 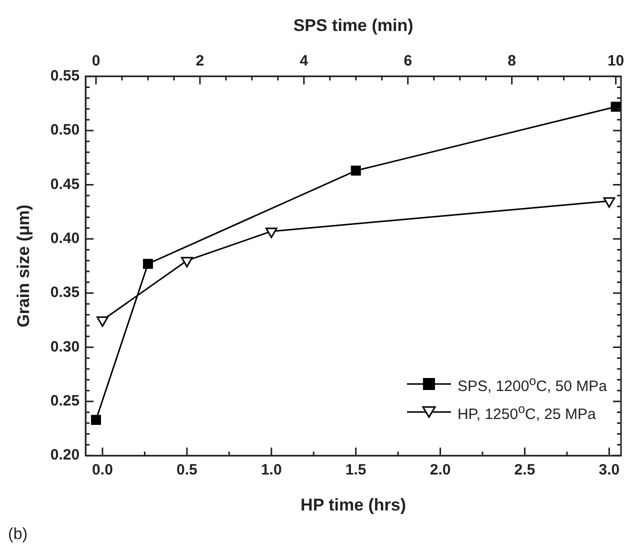 I want to click on x-tick-label: 0.5, so click(x=187, y=470).